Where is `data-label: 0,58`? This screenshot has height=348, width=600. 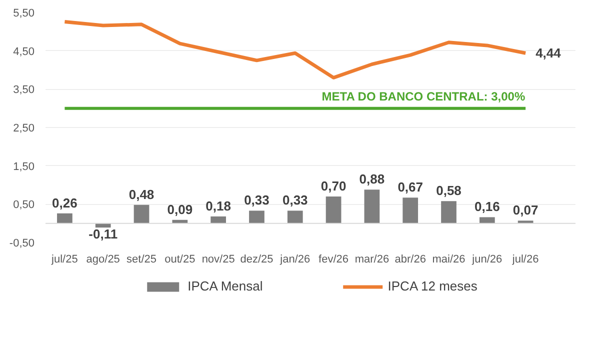 data-label: 0,58 is located at coordinates (449, 190).